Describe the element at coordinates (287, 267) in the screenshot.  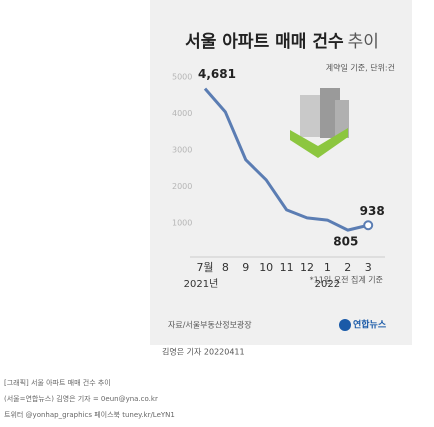
I see `x-tick-label: 11` at that location.